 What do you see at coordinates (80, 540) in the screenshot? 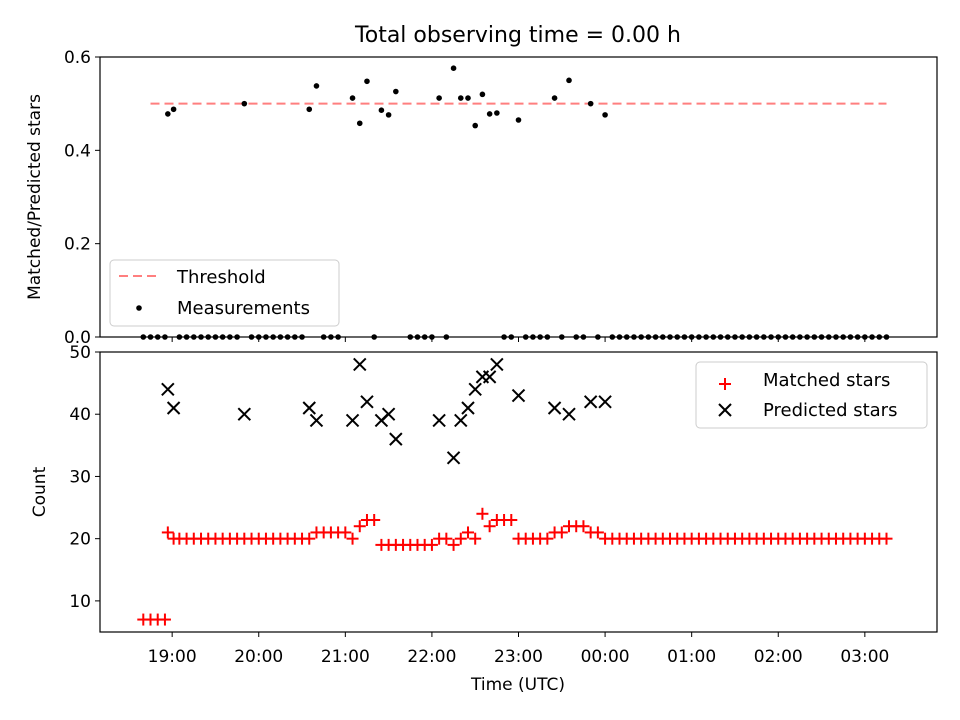
I see `count-y-tick-label: 20` at bounding box center [80, 540].